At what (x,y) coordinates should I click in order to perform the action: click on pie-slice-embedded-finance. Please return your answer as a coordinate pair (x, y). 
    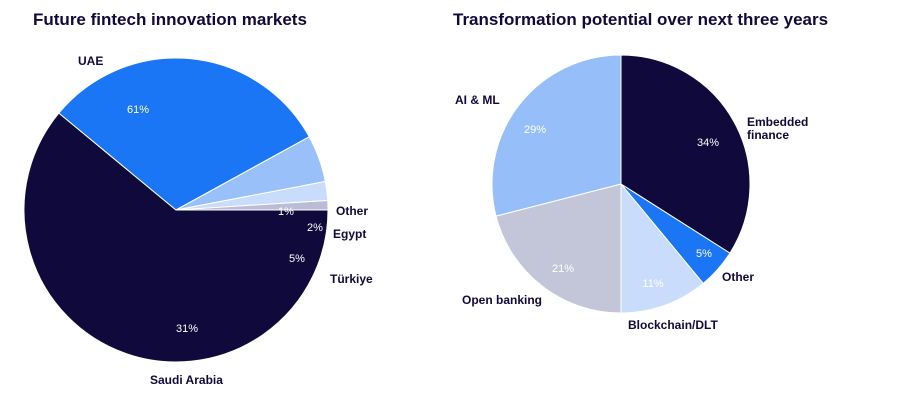
    Looking at the image, I should click on (685, 154).